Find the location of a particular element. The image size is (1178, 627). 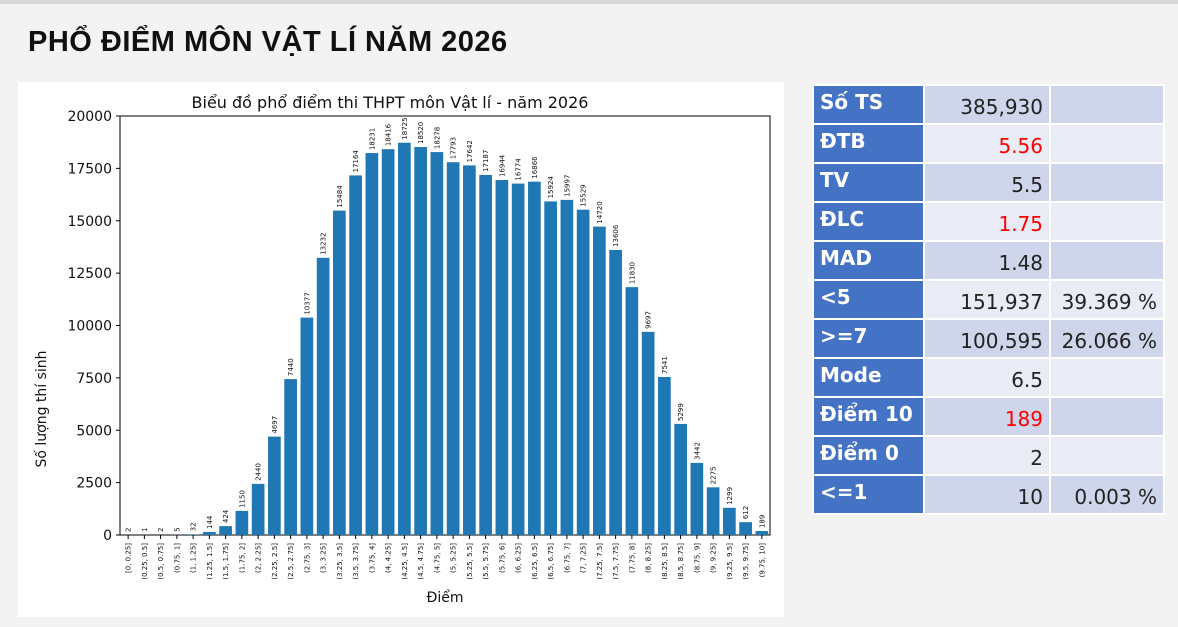

y-tick-label: 10000 is located at coordinates (89, 327).